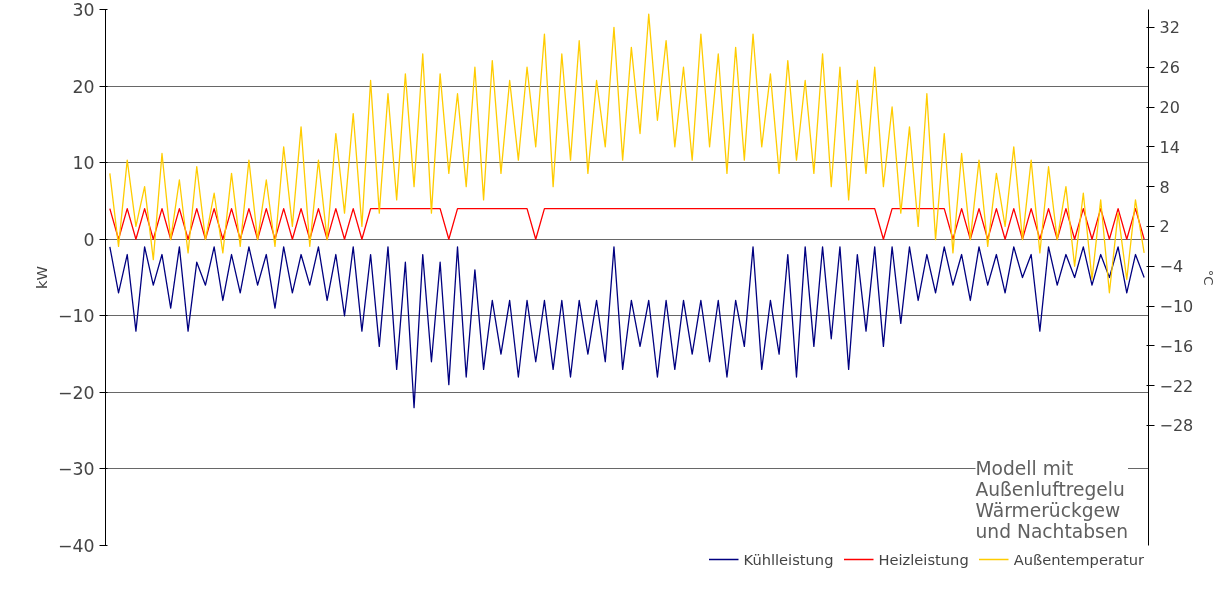 The height and width of the screenshot is (606, 1227). What do you see at coordinates (1176, 307) in the screenshot?
I see `y2-tick-label: −10` at bounding box center [1176, 307].